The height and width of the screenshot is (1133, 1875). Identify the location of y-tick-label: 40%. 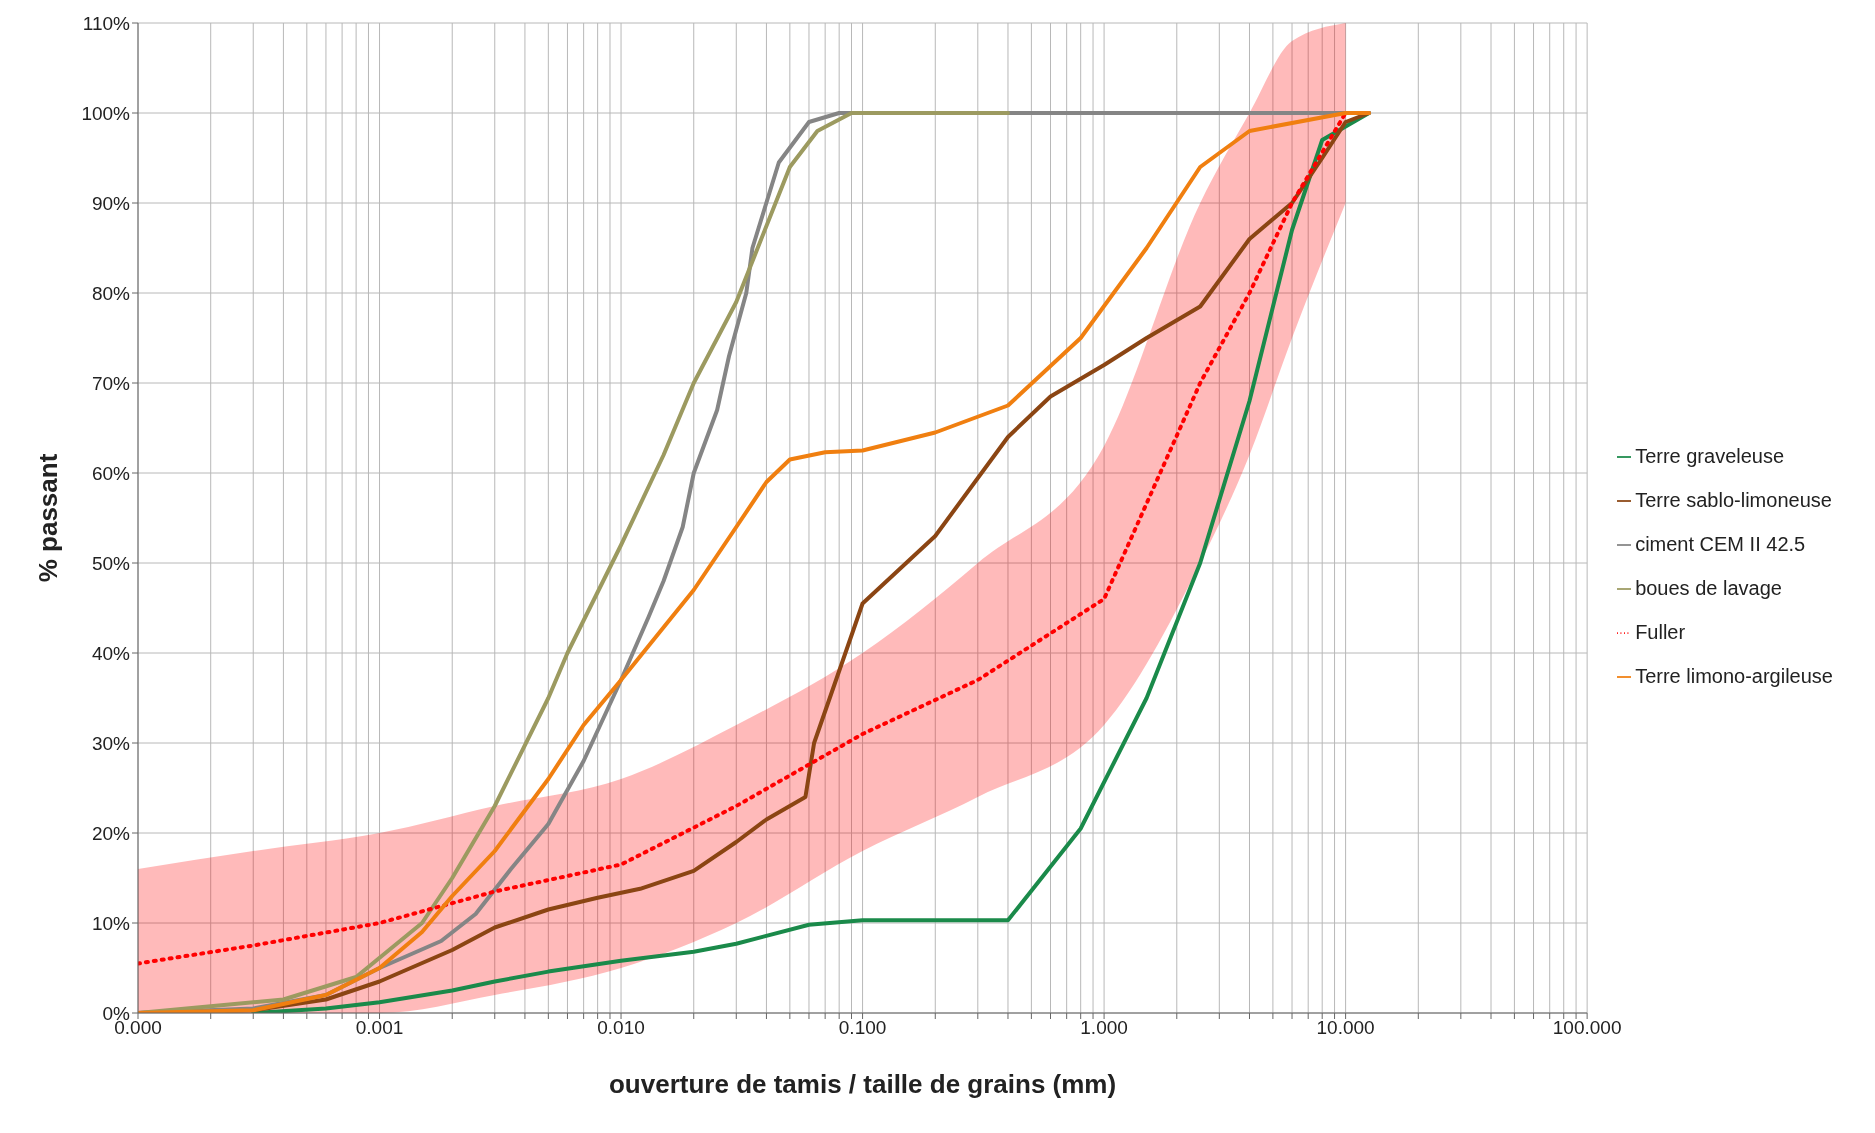
(111, 653).